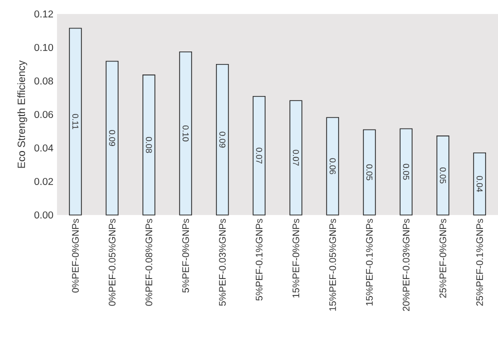 The image size is (498, 344). I want to click on x-tick-label: 25%PEF-0.1%GNPs, so click(479, 262).